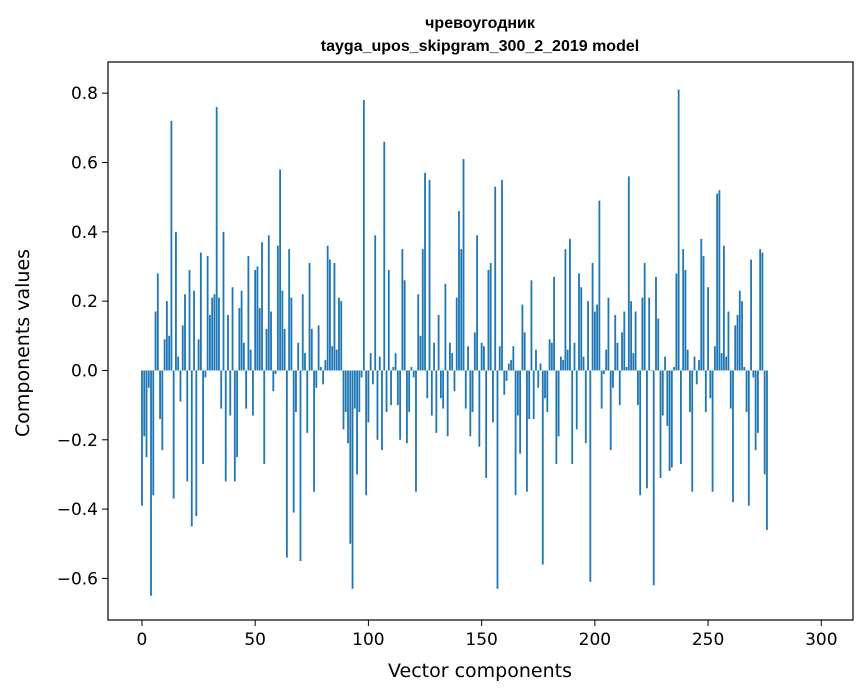  What do you see at coordinates (84, 94) in the screenshot?
I see `y-tick-label: 0.8` at bounding box center [84, 94].